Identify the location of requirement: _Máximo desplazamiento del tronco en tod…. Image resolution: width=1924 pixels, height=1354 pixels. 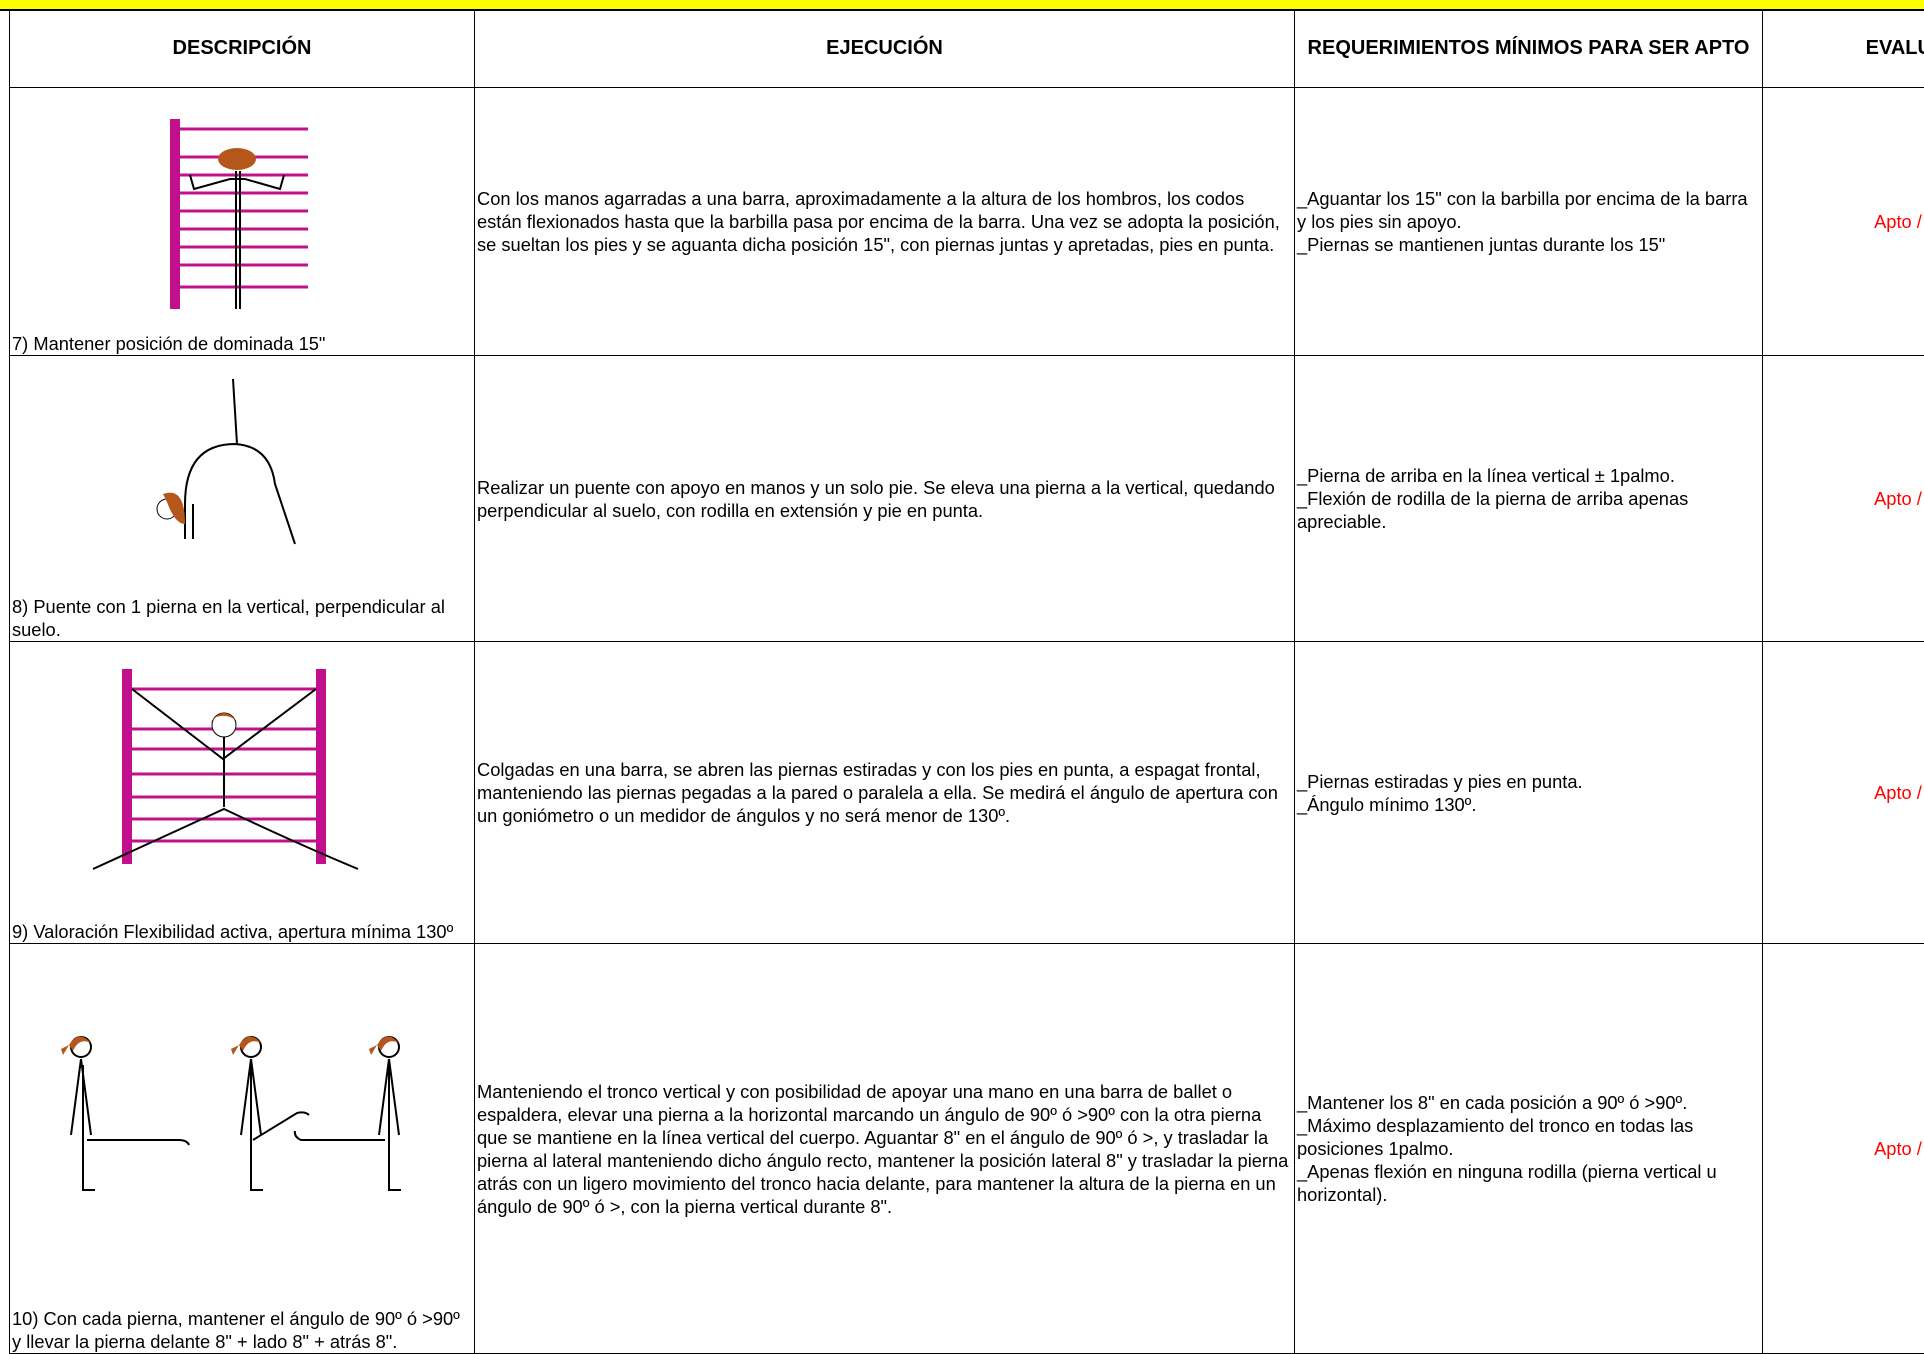
(1495, 1137).